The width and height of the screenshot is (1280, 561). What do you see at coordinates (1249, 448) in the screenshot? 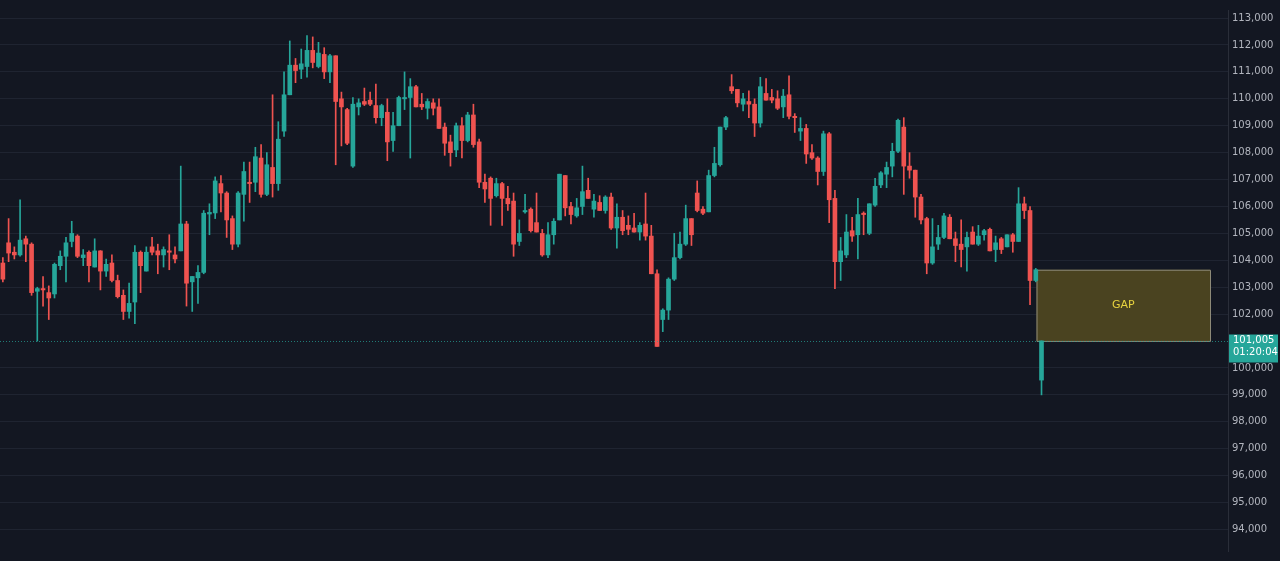
I see `y-tick-label: 97,000` at bounding box center [1249, 448].